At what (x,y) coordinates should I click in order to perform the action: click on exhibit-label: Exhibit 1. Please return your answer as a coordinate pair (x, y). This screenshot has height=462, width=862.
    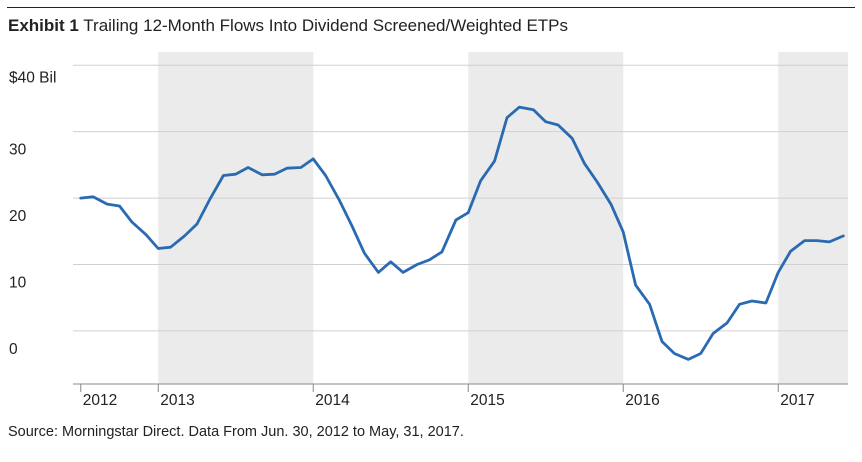
    Looking at the image, I should click on (43, 25).